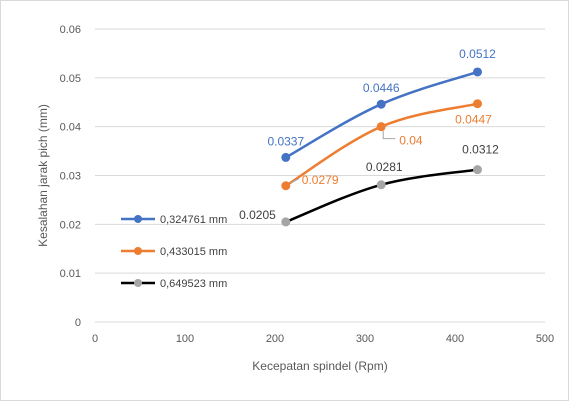 The image size is (569, 401). I want to click on y-tick-label: 0.01, so click(70, 274).